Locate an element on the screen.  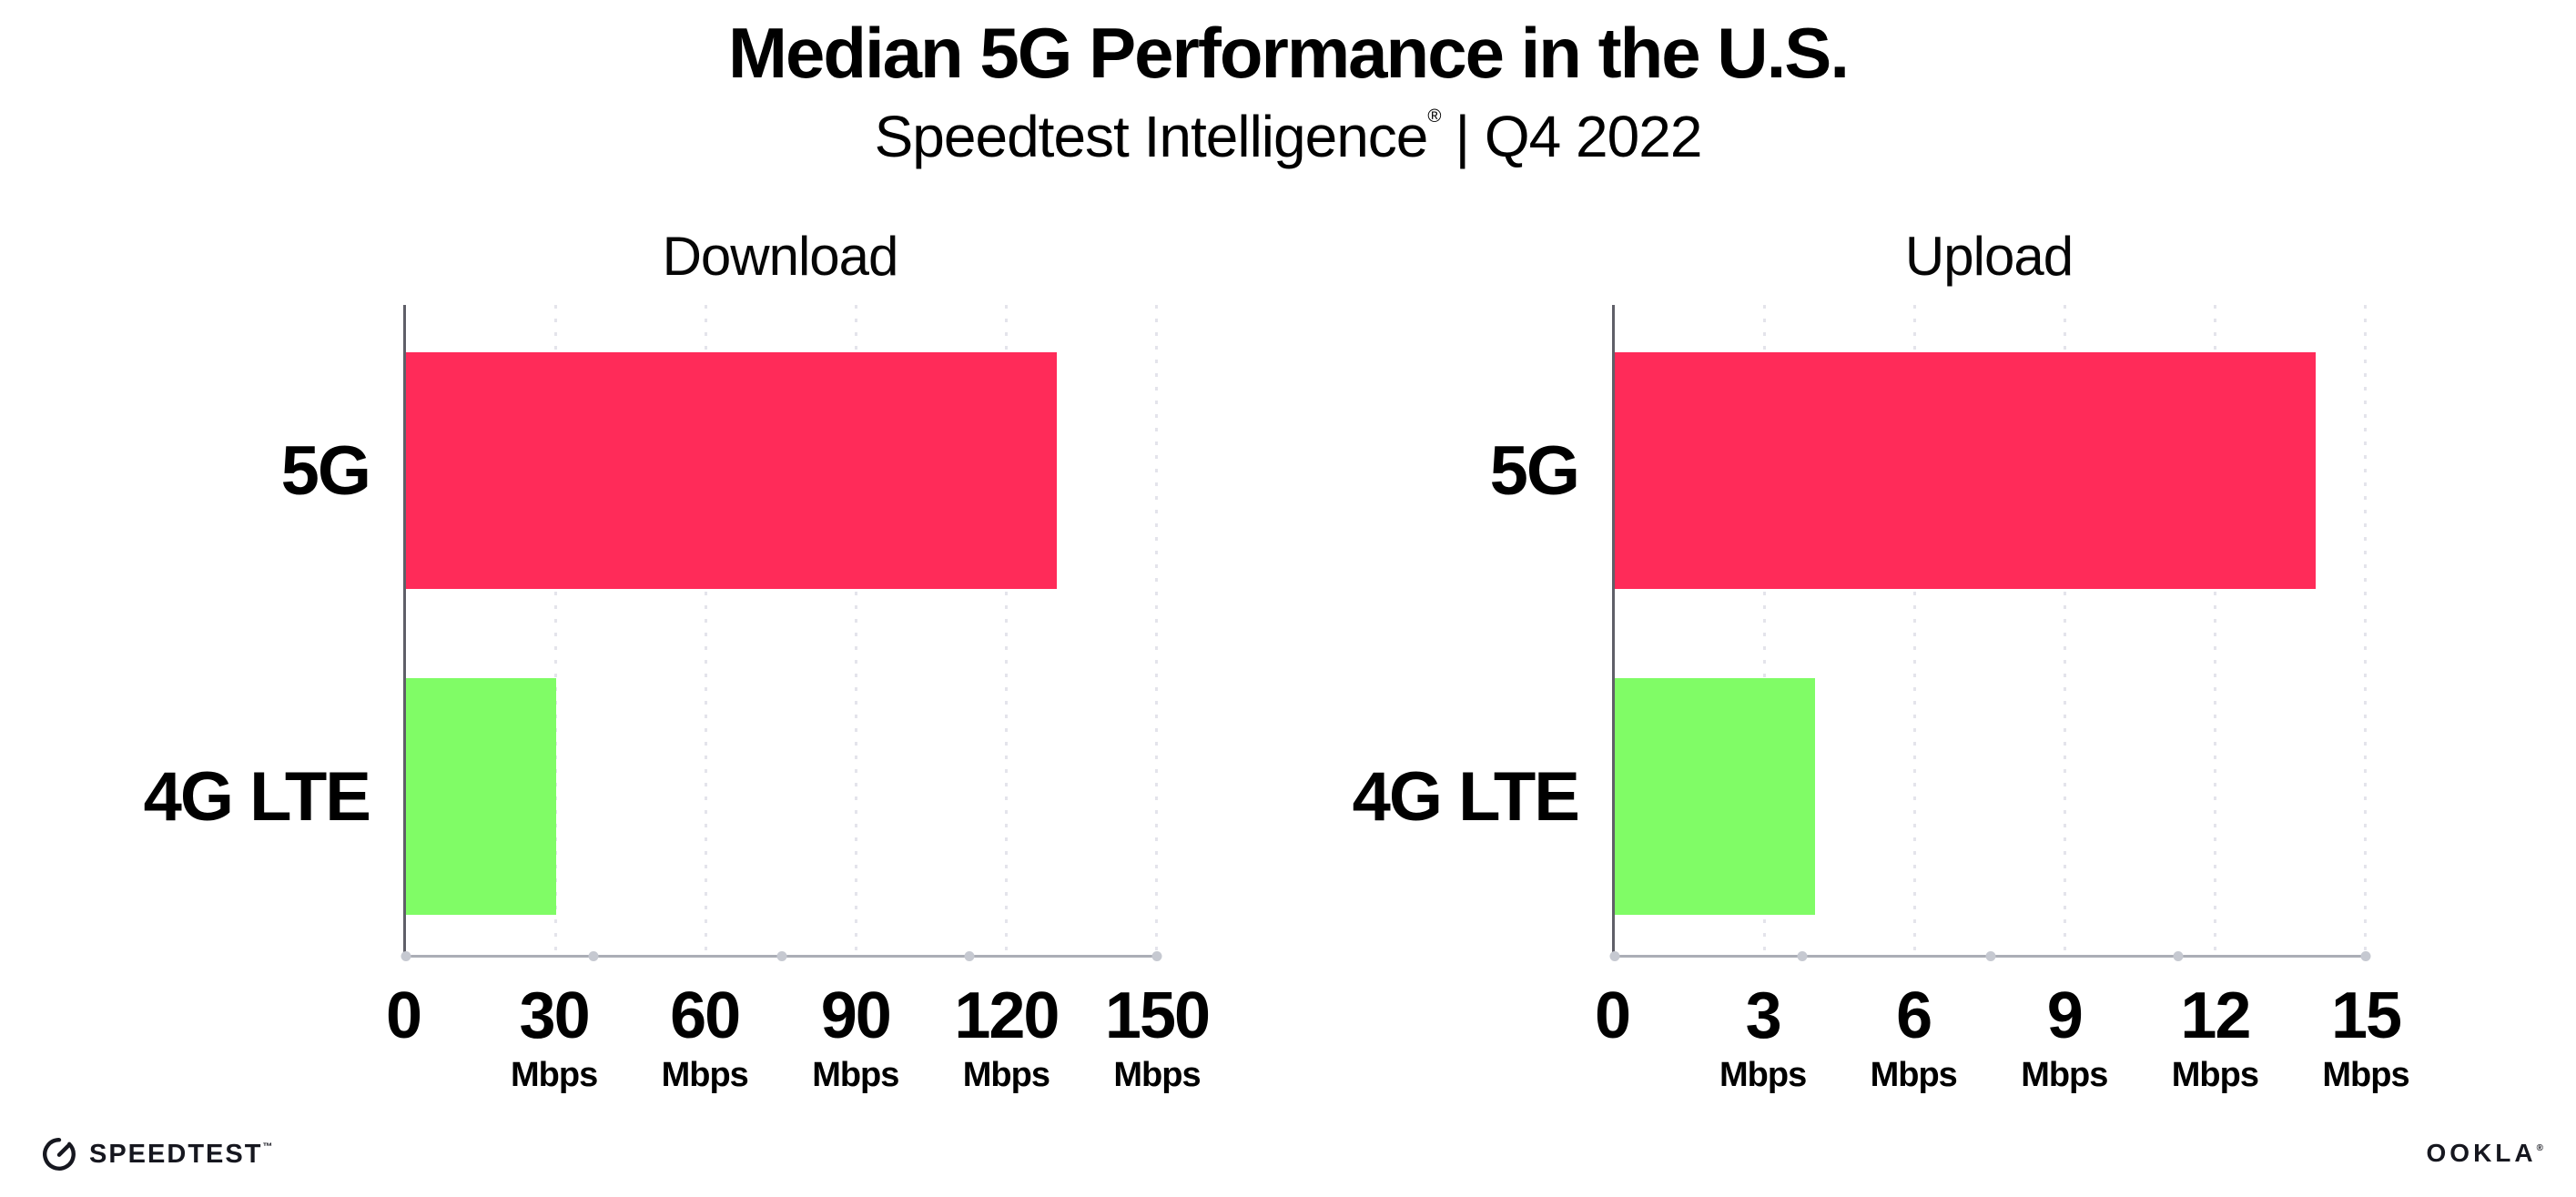
x-tick-150: 150 Mbps is located at coordinates (1157, 1037).